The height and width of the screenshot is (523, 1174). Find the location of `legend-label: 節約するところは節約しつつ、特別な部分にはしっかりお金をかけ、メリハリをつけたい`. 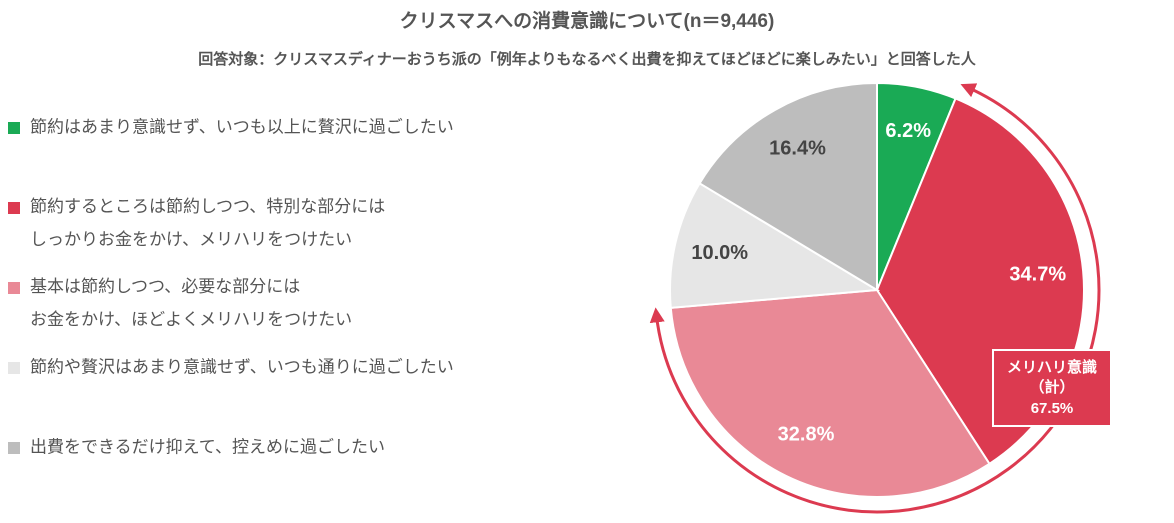

legend-label: 節約するところは節約しつつ、特別な部分にはしっかりお金をかけ、メリハリをつけたい is located at coordinates (207, 223).